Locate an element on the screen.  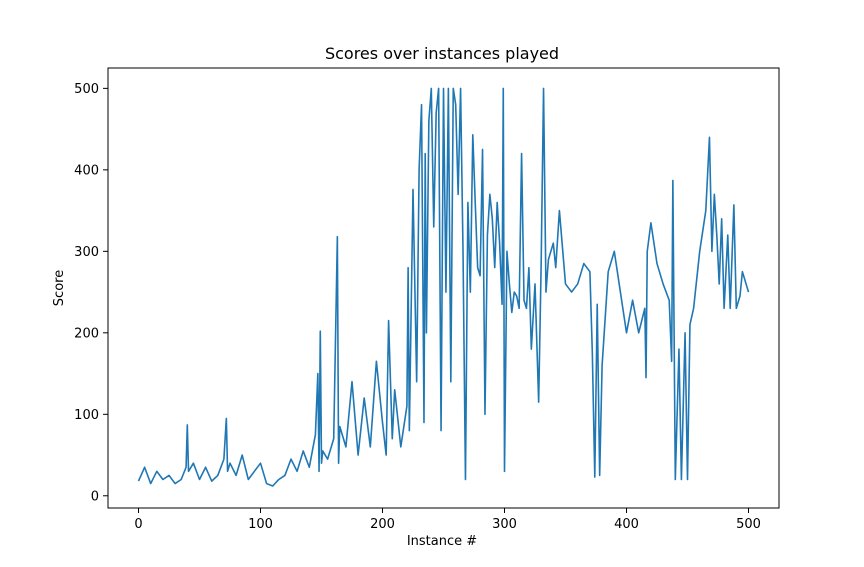
y-axis-label: Score is located at coordinates (59, 288).